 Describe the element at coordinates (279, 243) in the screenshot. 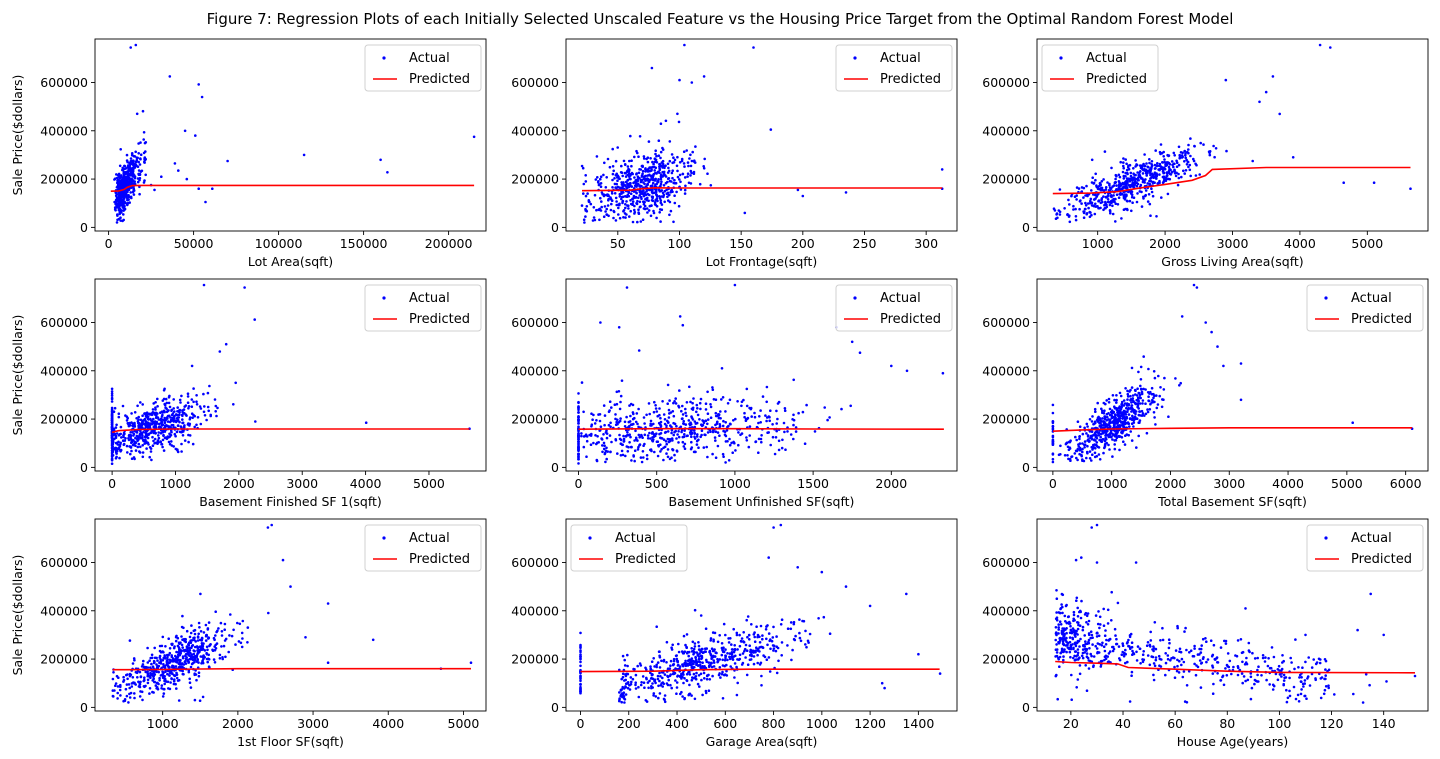

I see `x-tick-label: 100000` at that location.